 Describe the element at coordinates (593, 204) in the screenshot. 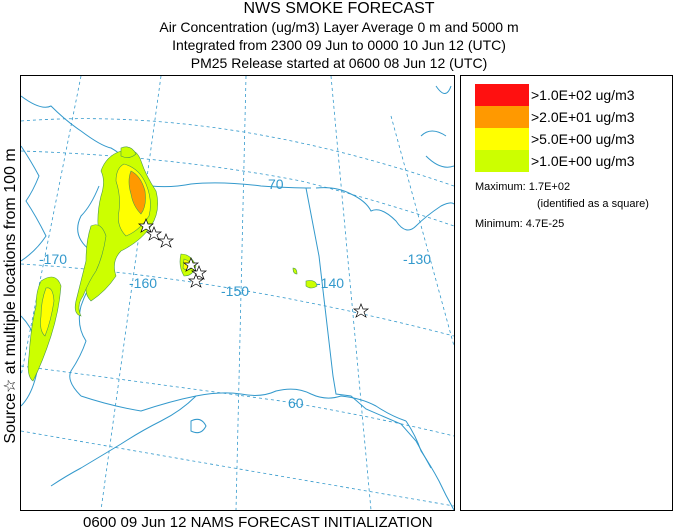

I see `maximum-note: (identified as a square)` at that location.